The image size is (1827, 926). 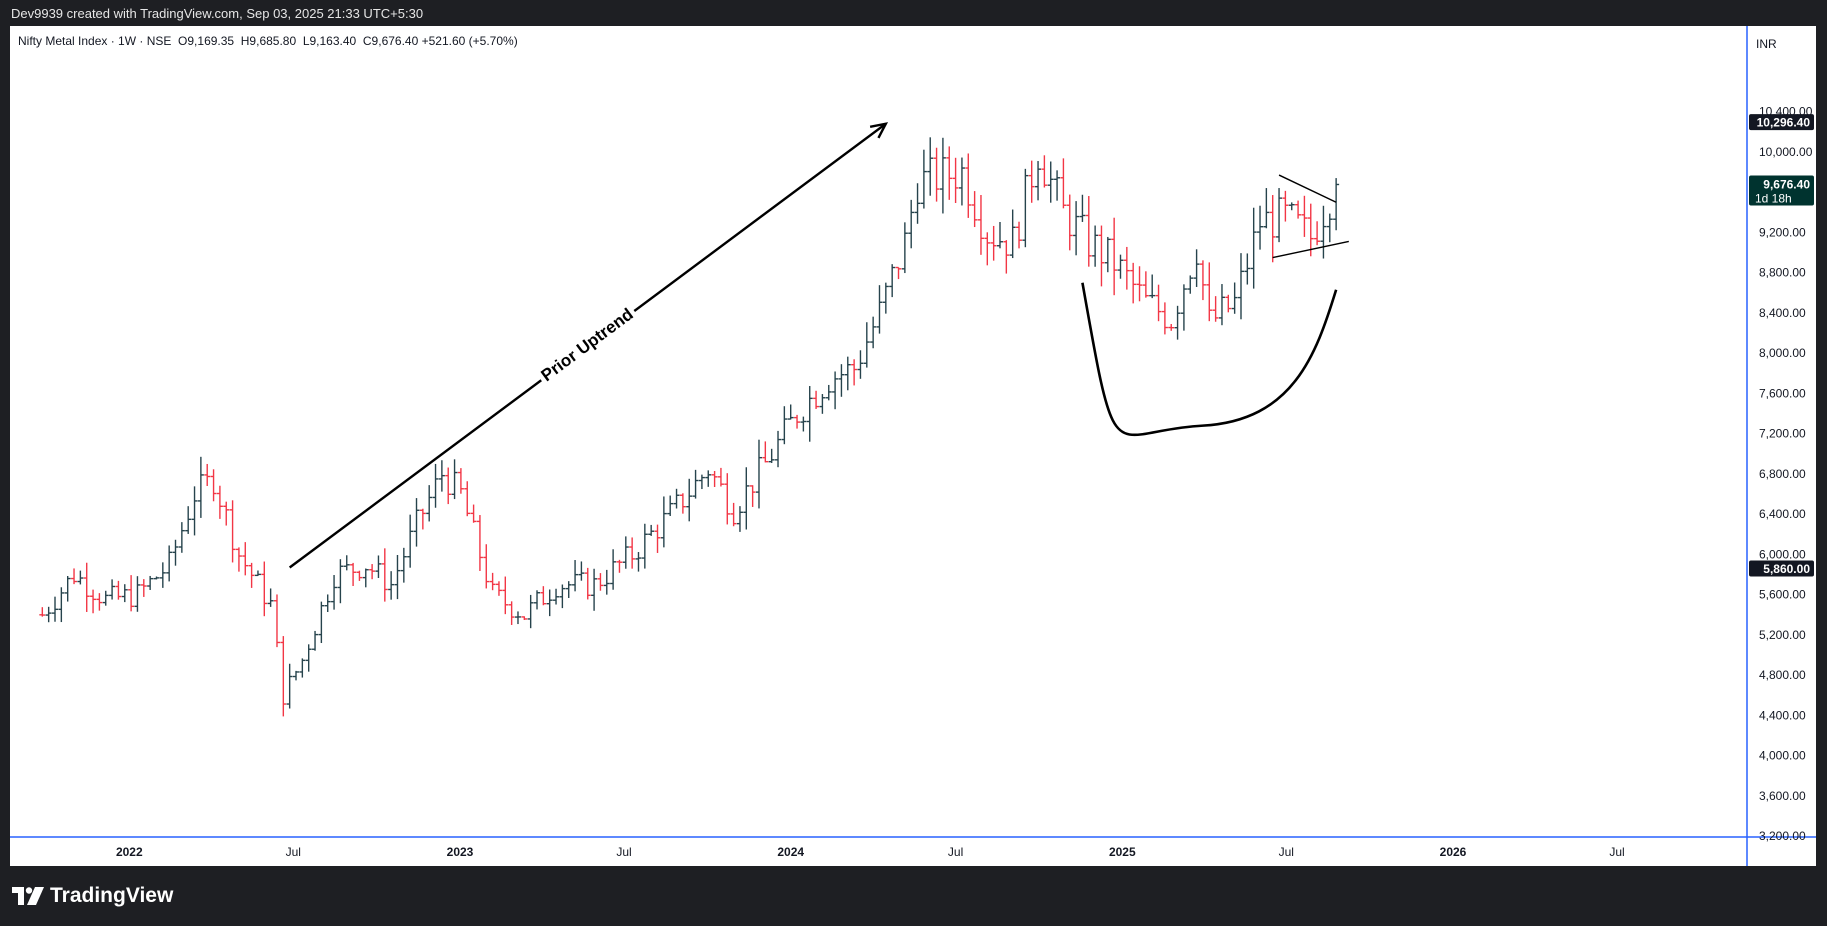 I want to click on time-tick-label: 2025, so click(x=1122, y=852).